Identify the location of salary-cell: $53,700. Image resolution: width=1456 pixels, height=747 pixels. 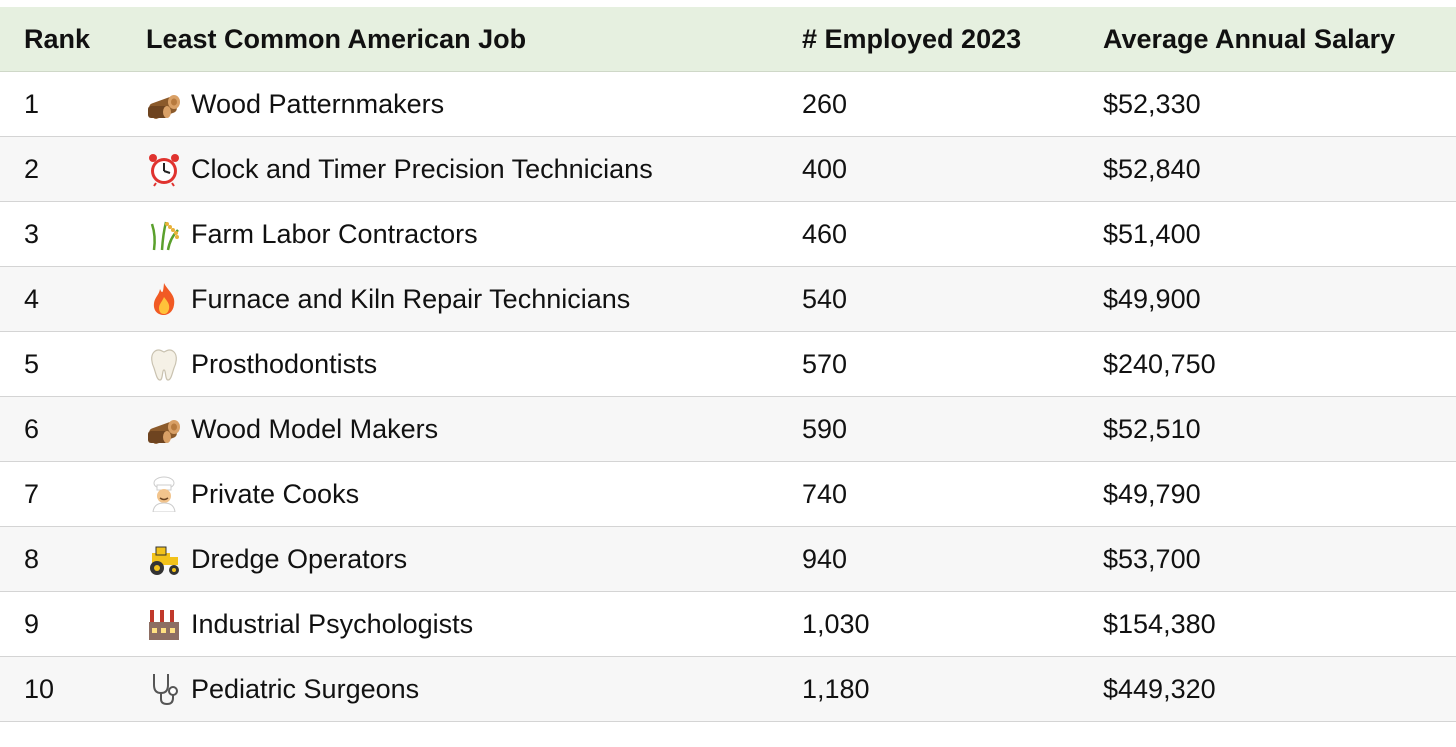
(1152, 558).